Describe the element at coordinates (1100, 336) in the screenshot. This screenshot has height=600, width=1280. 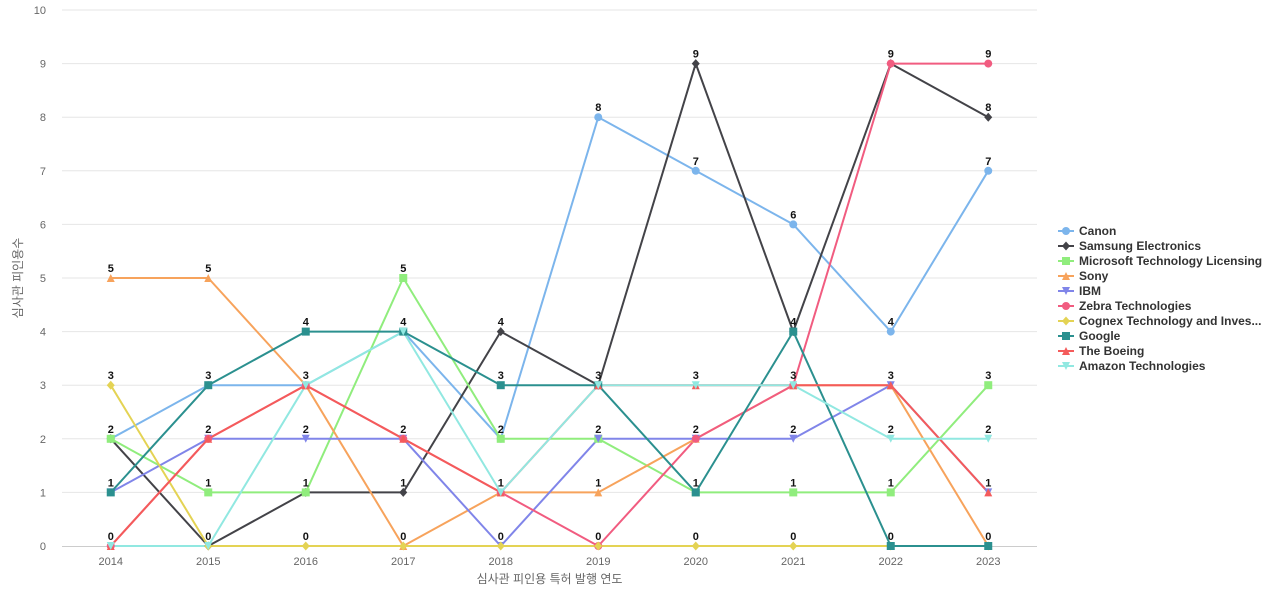
I see `legend-label: Google` at that location.